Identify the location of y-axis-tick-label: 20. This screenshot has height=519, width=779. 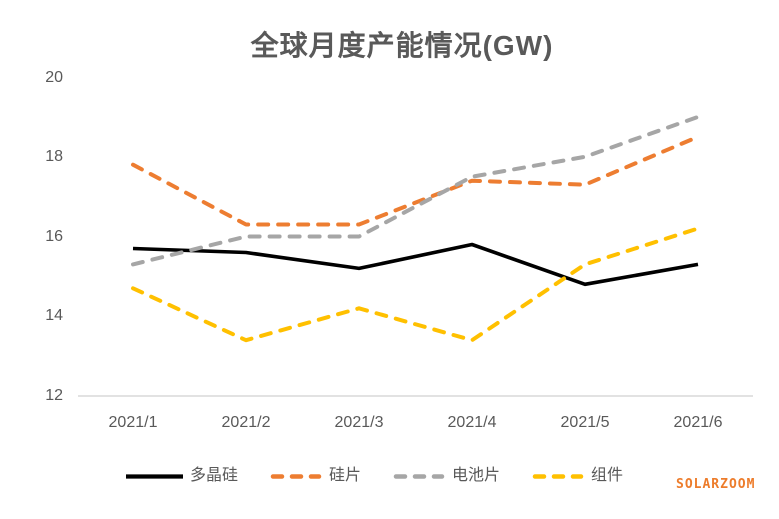
(54, 77).